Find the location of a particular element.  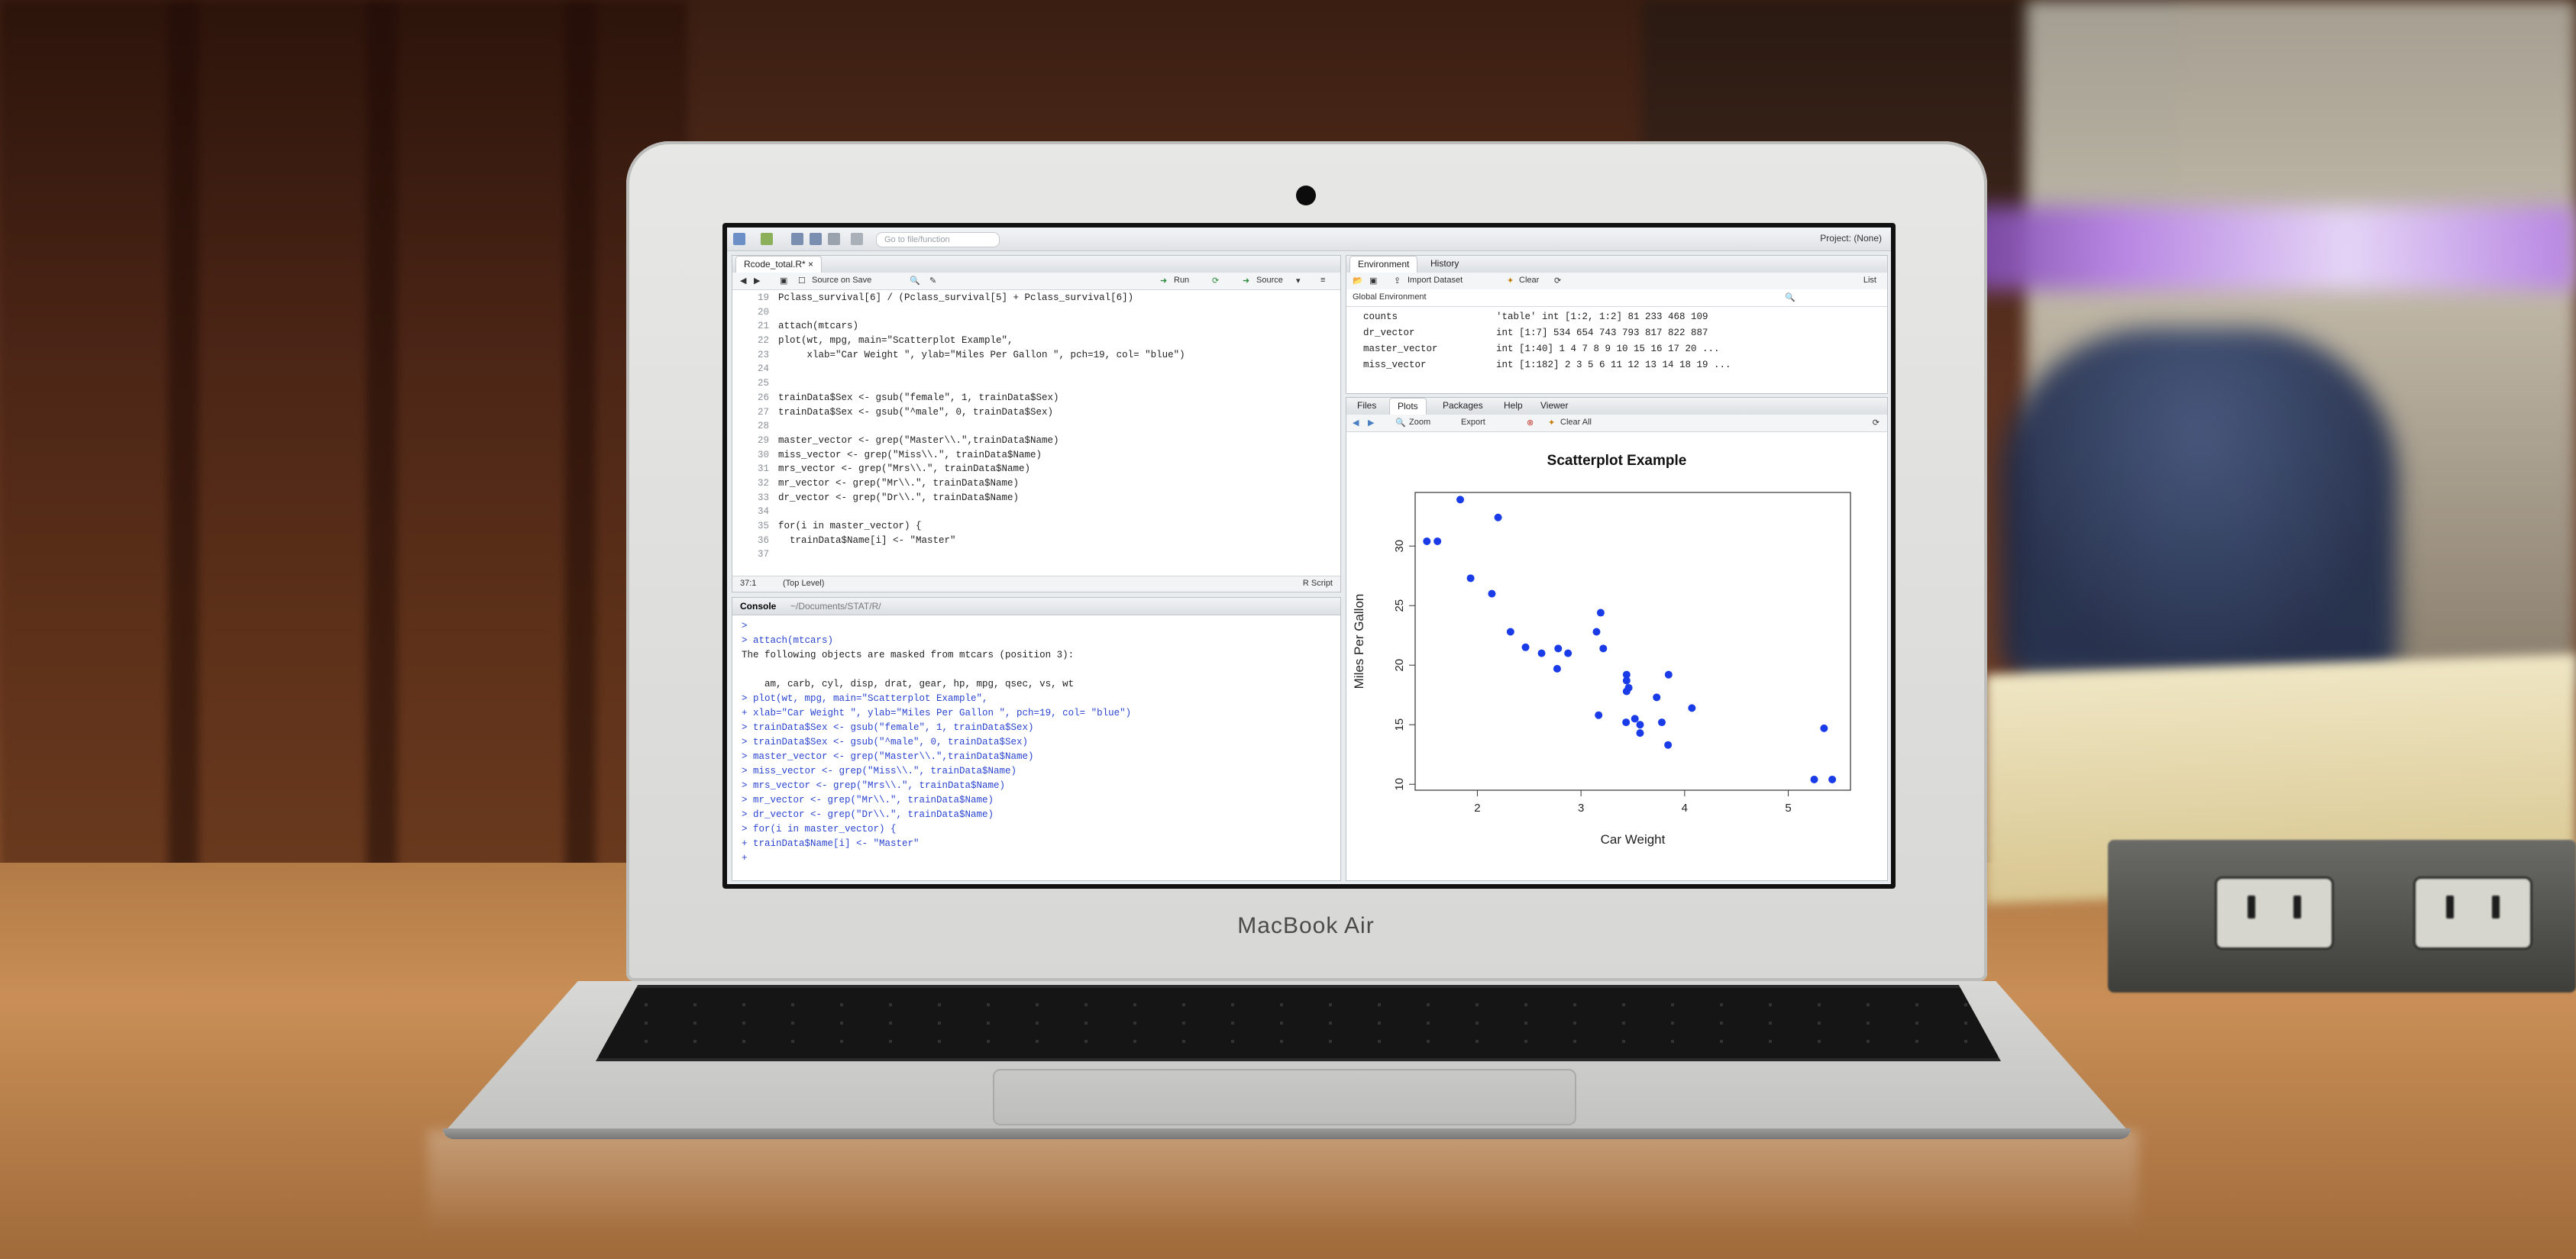

list-view-dropdown: List is located at coordinates (1869, 280).